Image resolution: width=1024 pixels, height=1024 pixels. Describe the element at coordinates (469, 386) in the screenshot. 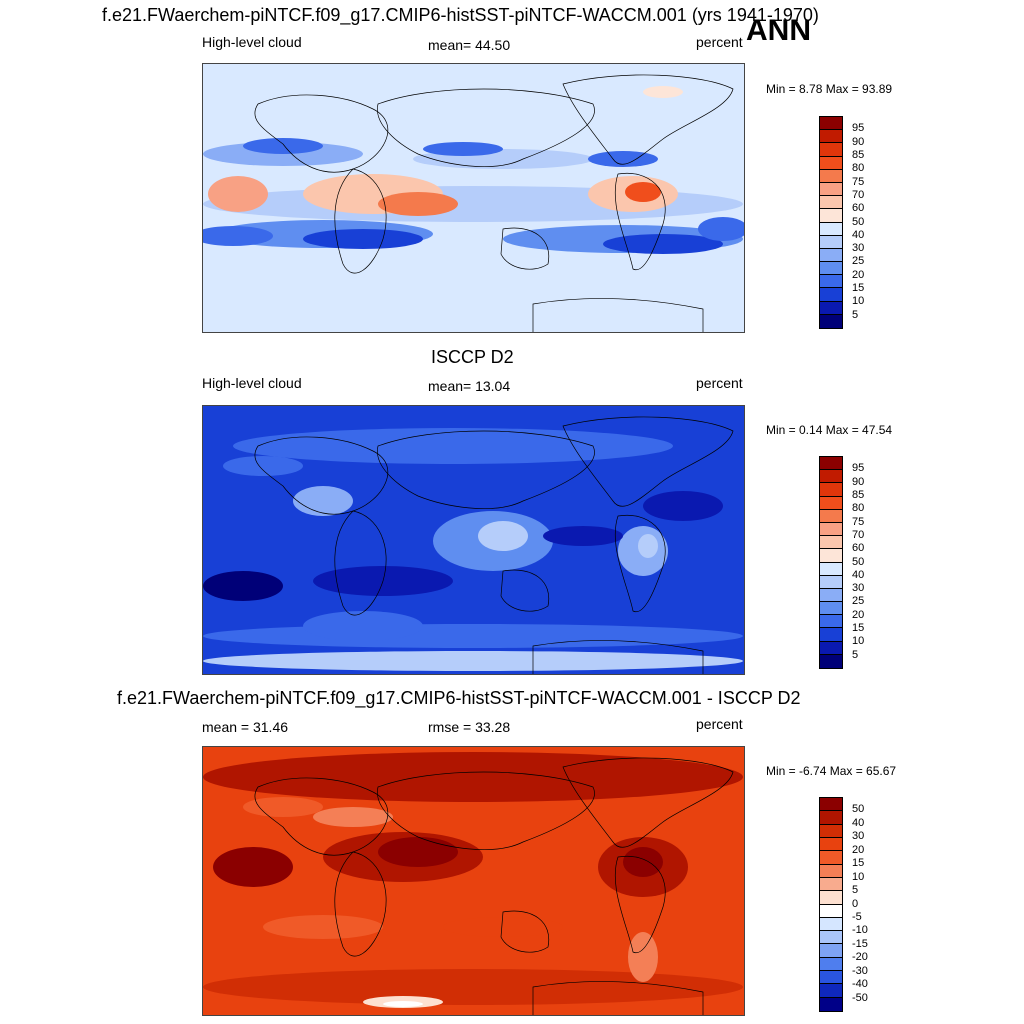

I see `mean-label: mean= 13.04` at that location.